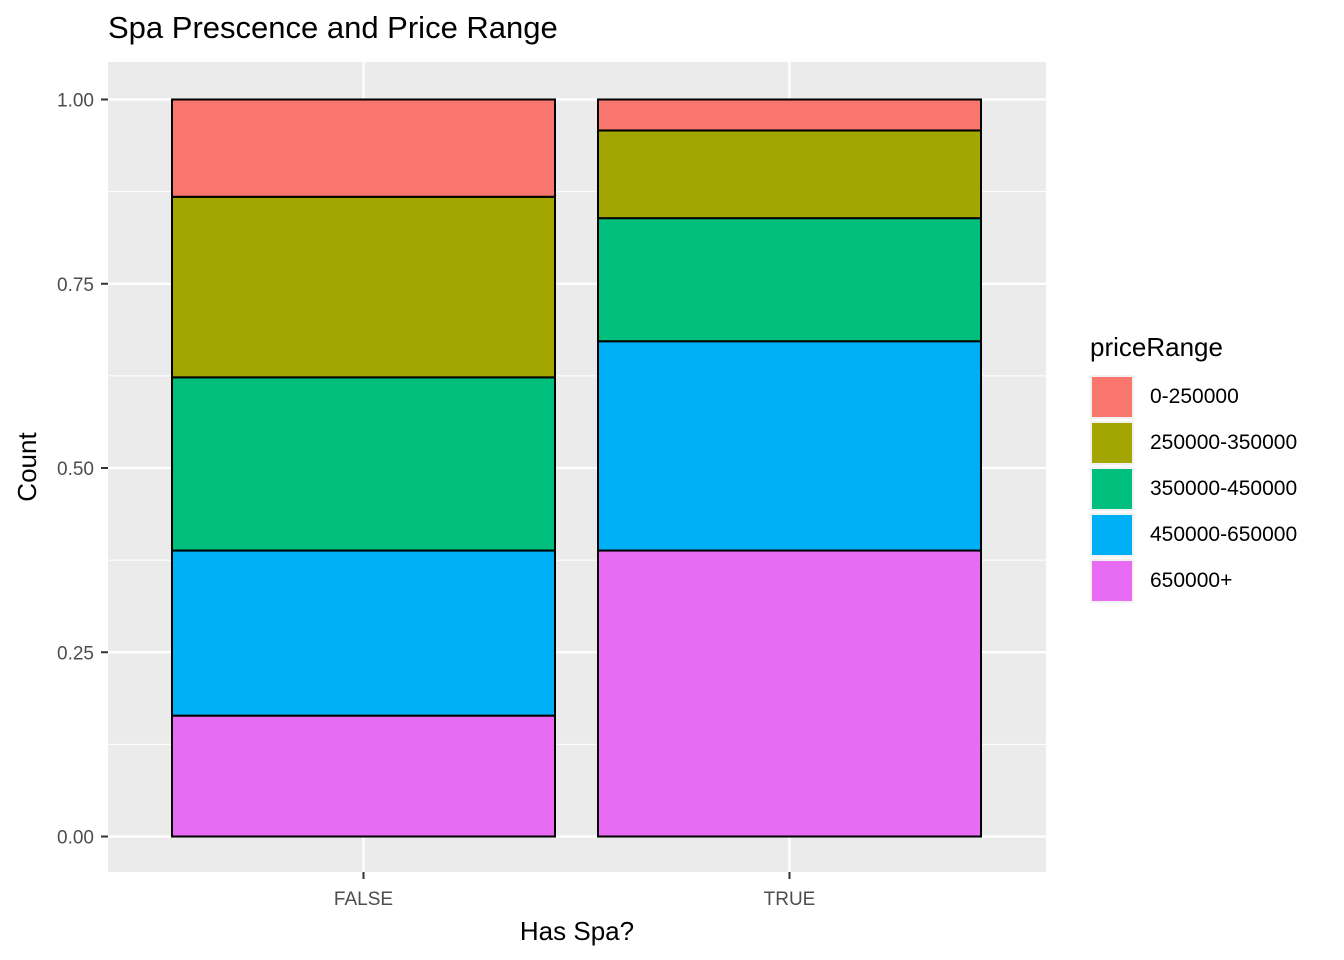  I want to click on chart-title: Spa Prescence and Price Range, so click(333, 27).